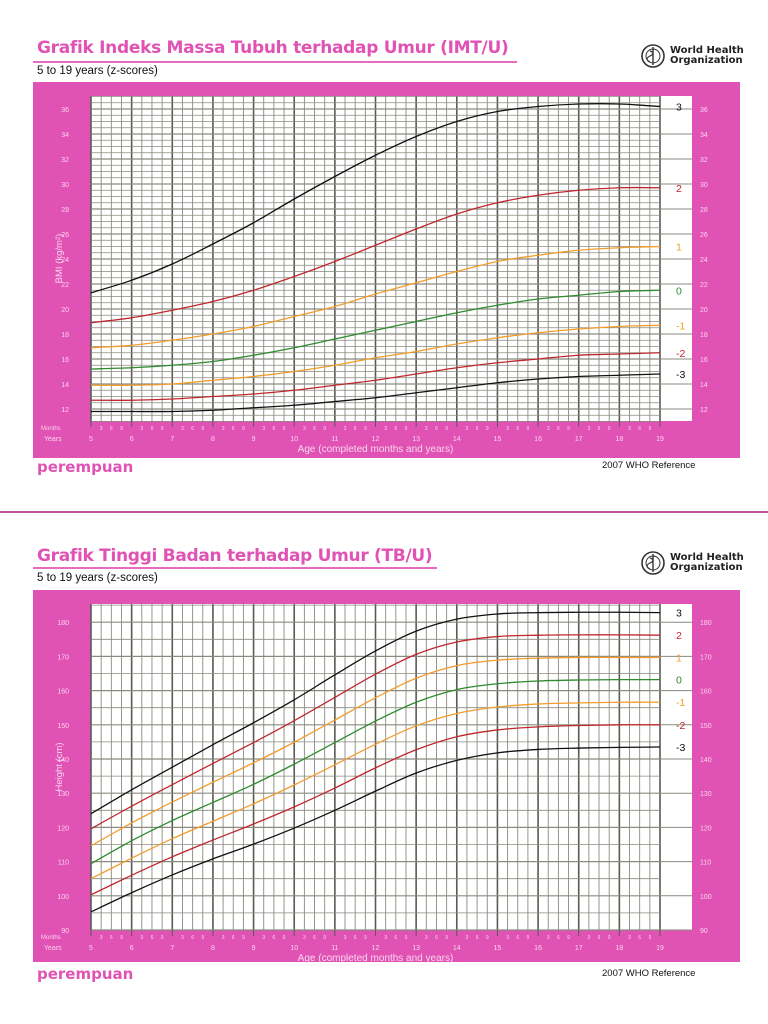  I want to click on x-axis-label: Age (completed months and years), so click(376, 449).